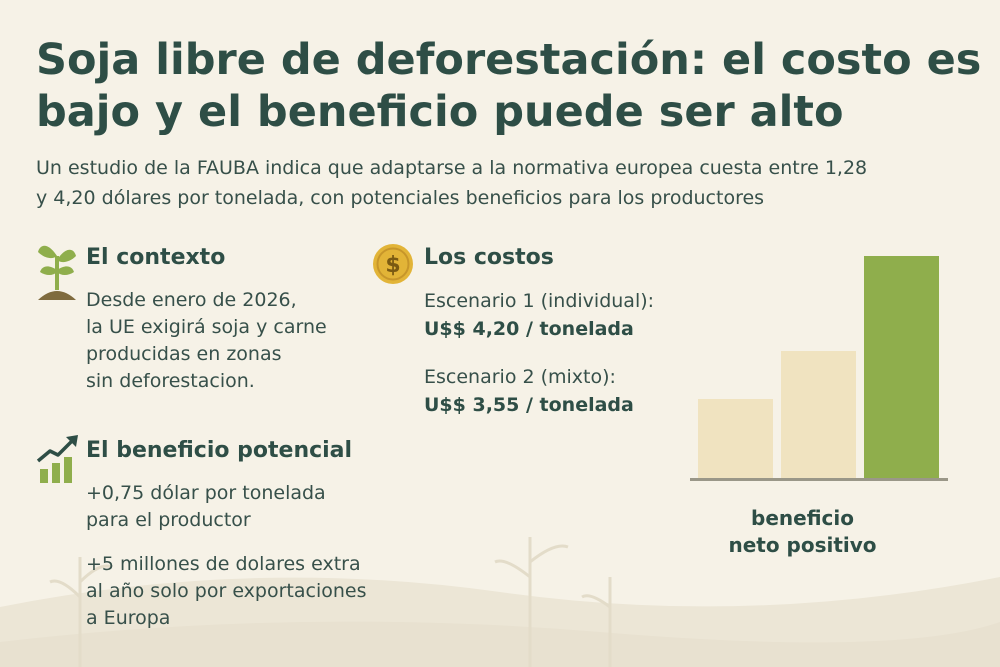  What do you see at coordinates (128, 618) in the screenshot?
I see `benefit-line: a Europa` at bounding box center [128, 618].